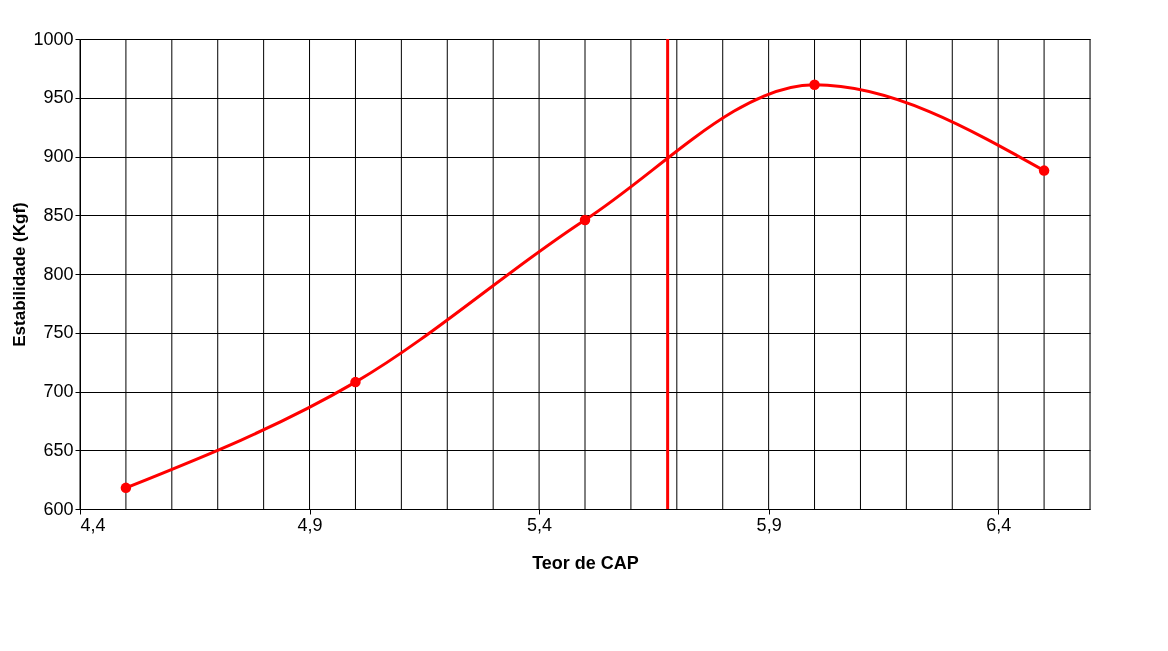  What do you see at coordinates (58, 214) in the screenshot?
I see `y-tick-label: 850` at bounding box center [58, 214].